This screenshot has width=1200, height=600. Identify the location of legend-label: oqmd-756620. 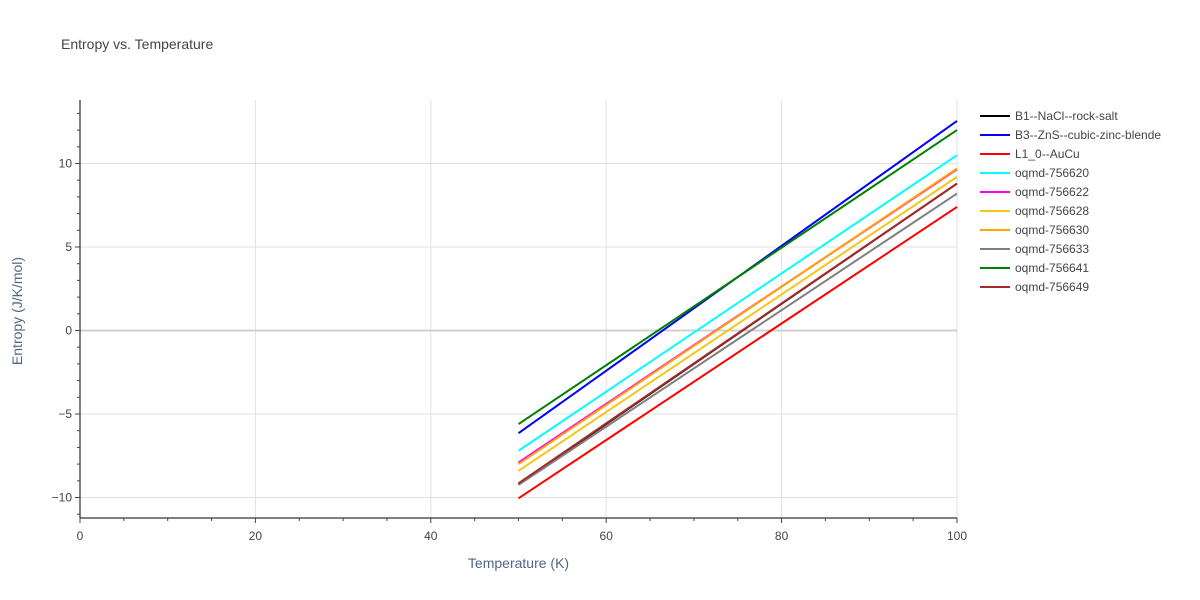
(1052, 172).